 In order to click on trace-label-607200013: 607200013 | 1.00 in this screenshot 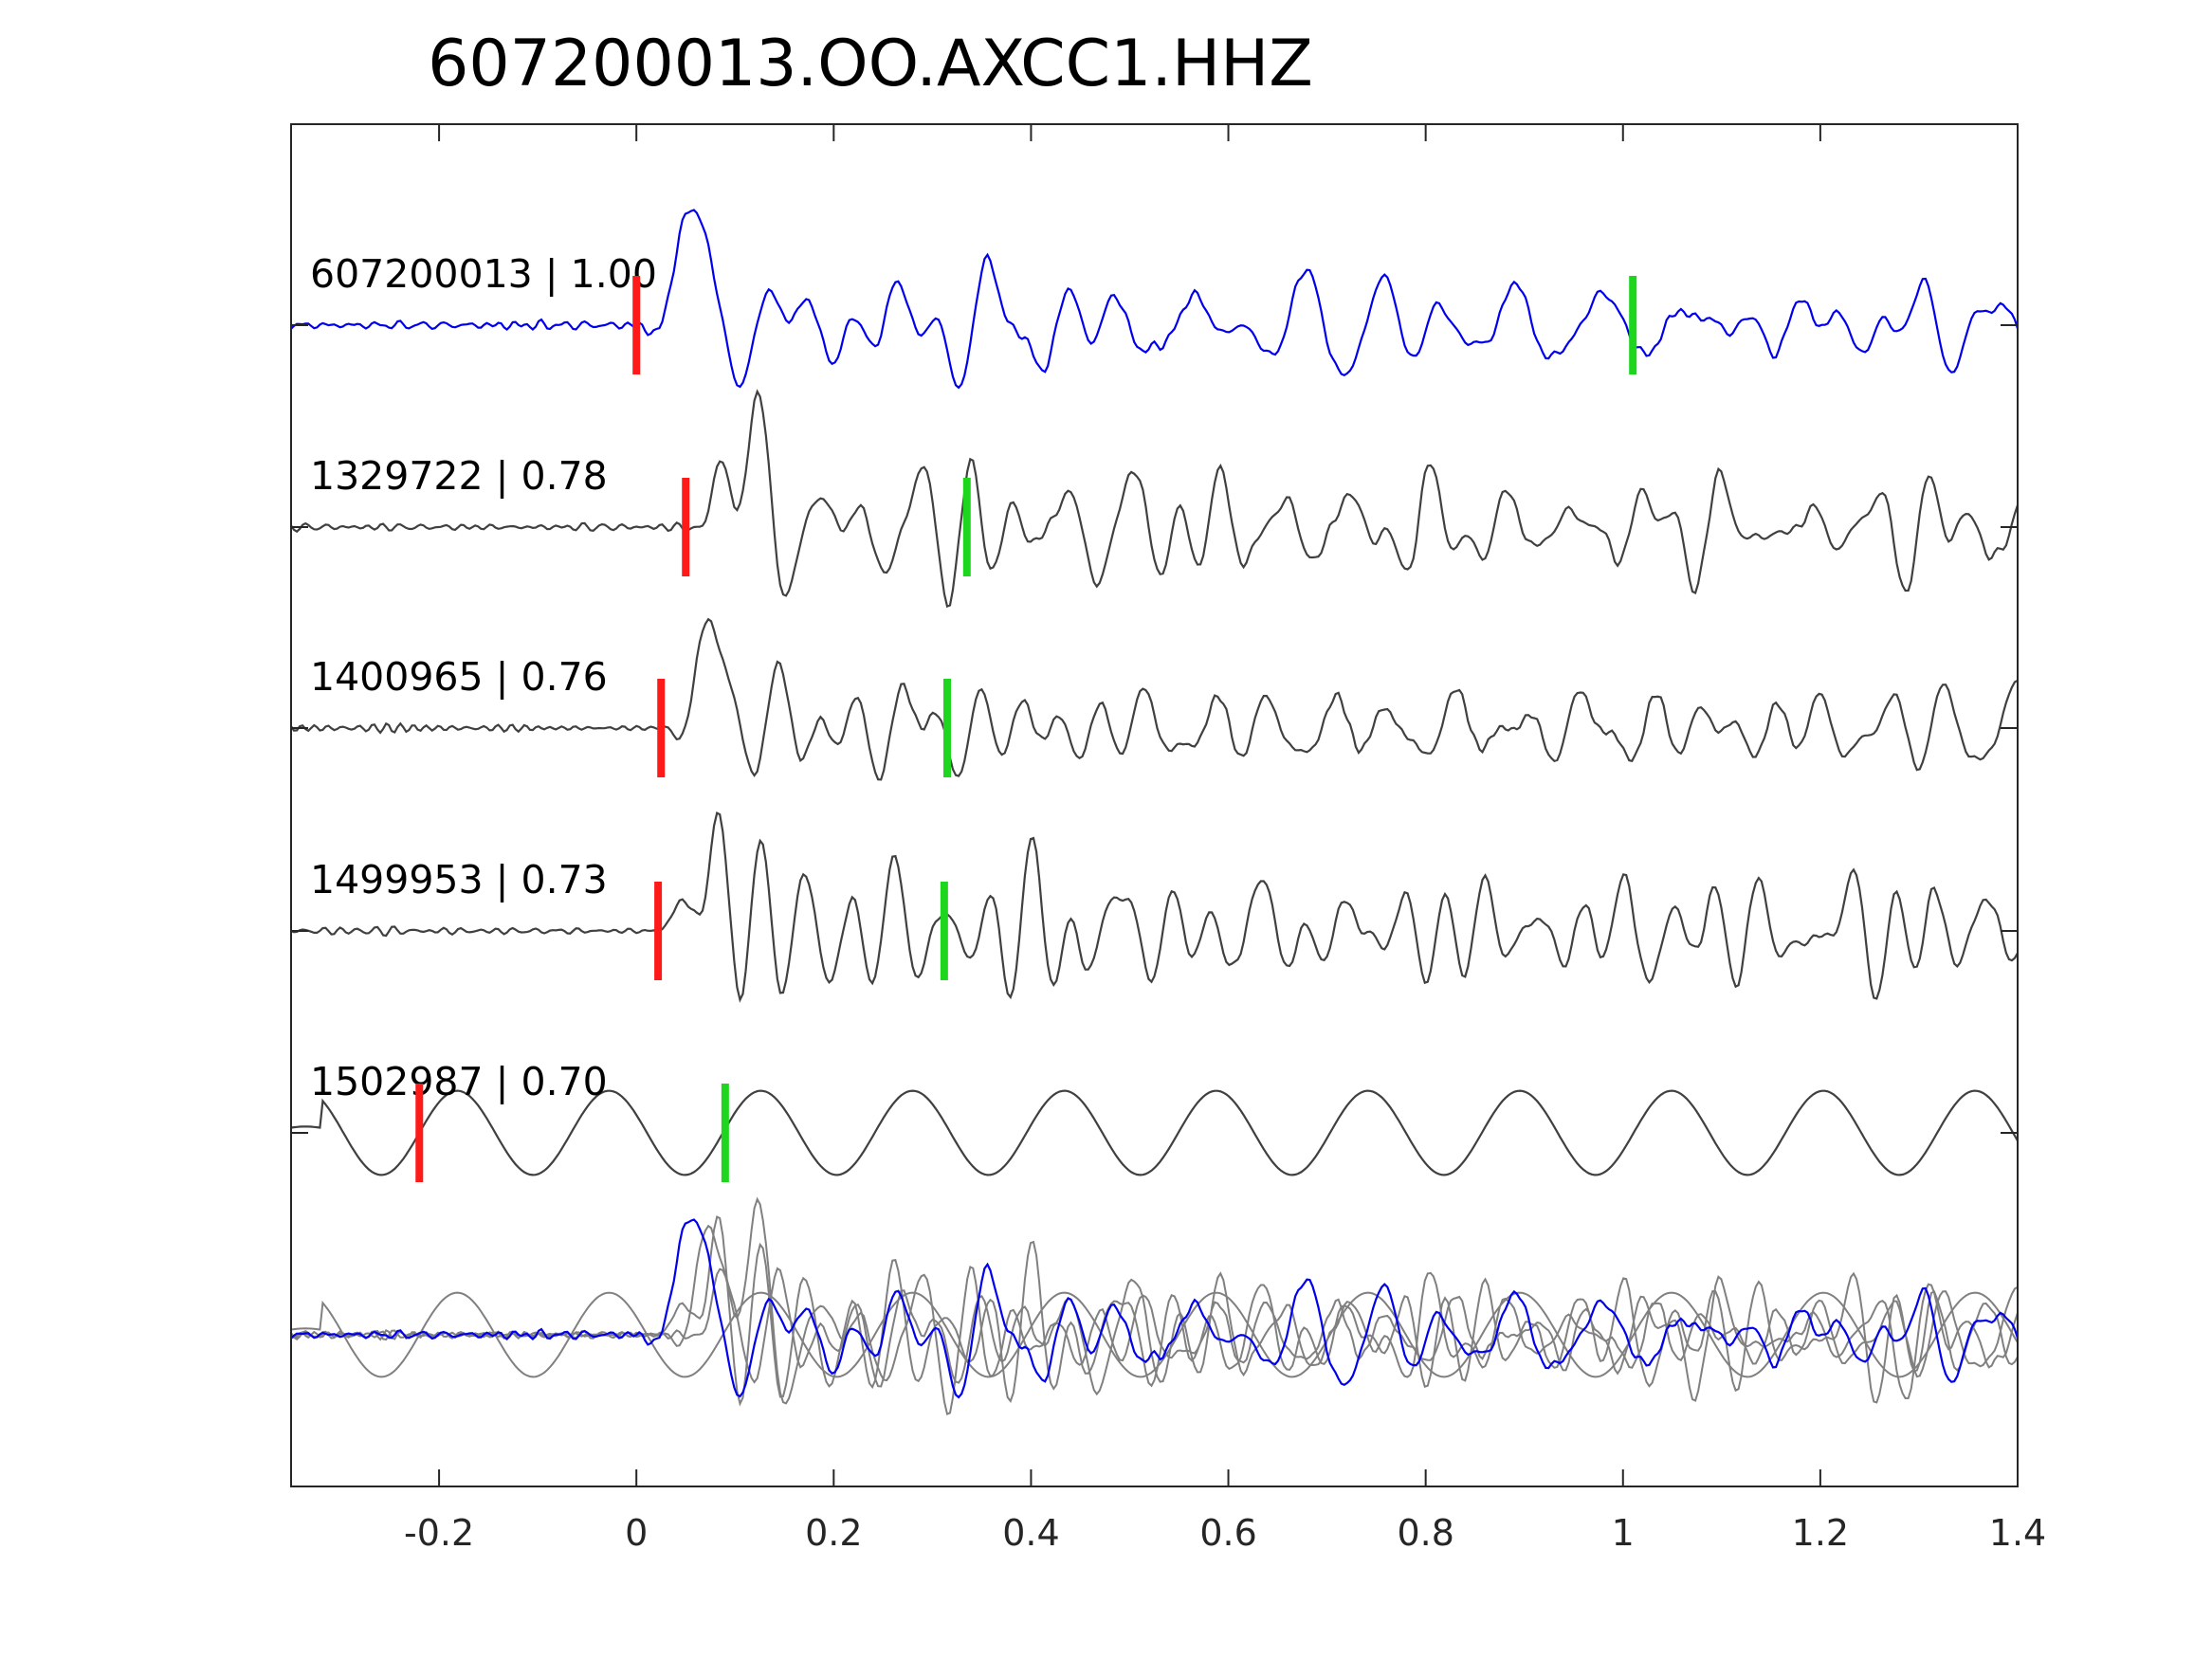, I will do `click(483, 274)`.